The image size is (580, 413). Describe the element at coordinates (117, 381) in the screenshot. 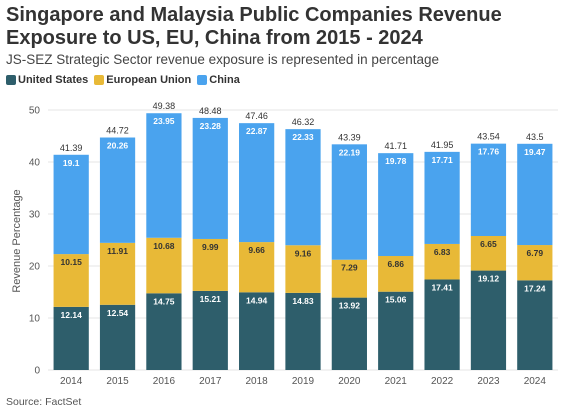

I see `x-tick-label: 2015` at that location.